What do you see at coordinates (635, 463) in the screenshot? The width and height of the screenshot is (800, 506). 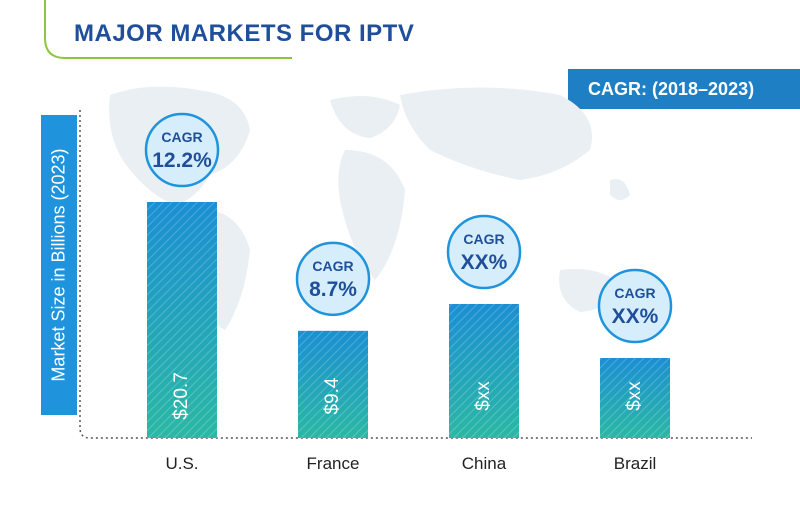 I see `x-tick-label: Brazil` at bounding box center [635, 463].